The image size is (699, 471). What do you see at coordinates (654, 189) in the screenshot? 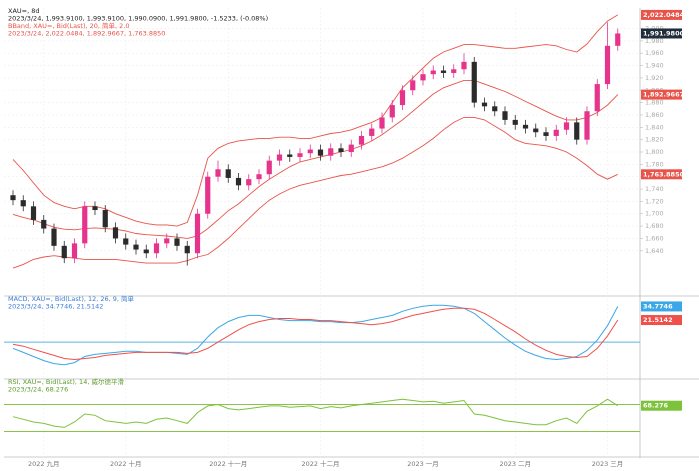
I see `y-tick-label: 1,740` at bounding box center [654, 189].